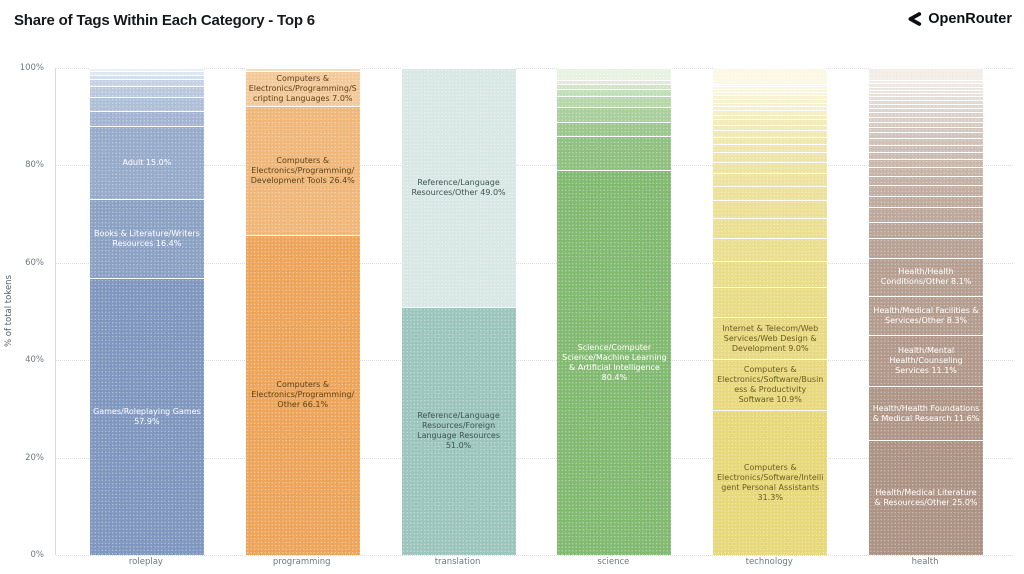  Describe the element at coordinates (458, 187) in the screenshot. I see `bar-segment-label: Reference/Language Resources/Other 49.0%` at that location.